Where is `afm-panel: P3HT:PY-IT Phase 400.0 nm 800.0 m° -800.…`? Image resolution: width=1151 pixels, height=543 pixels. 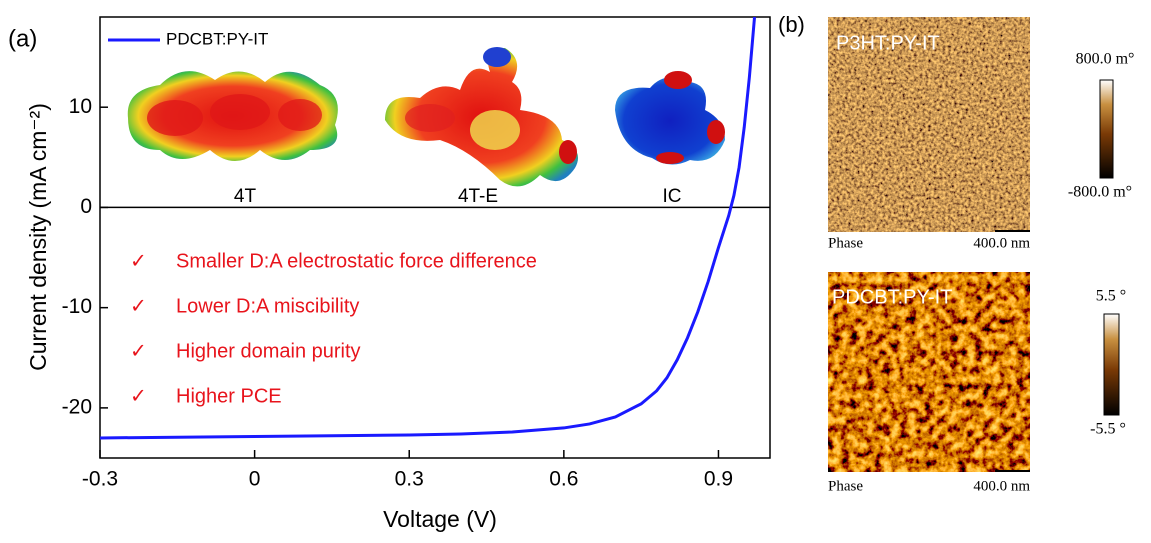 afm-panel: P3HT:PY-IT Phase 400.0 nm 800.0 m° -800.… is located at coordinates (981, 134).